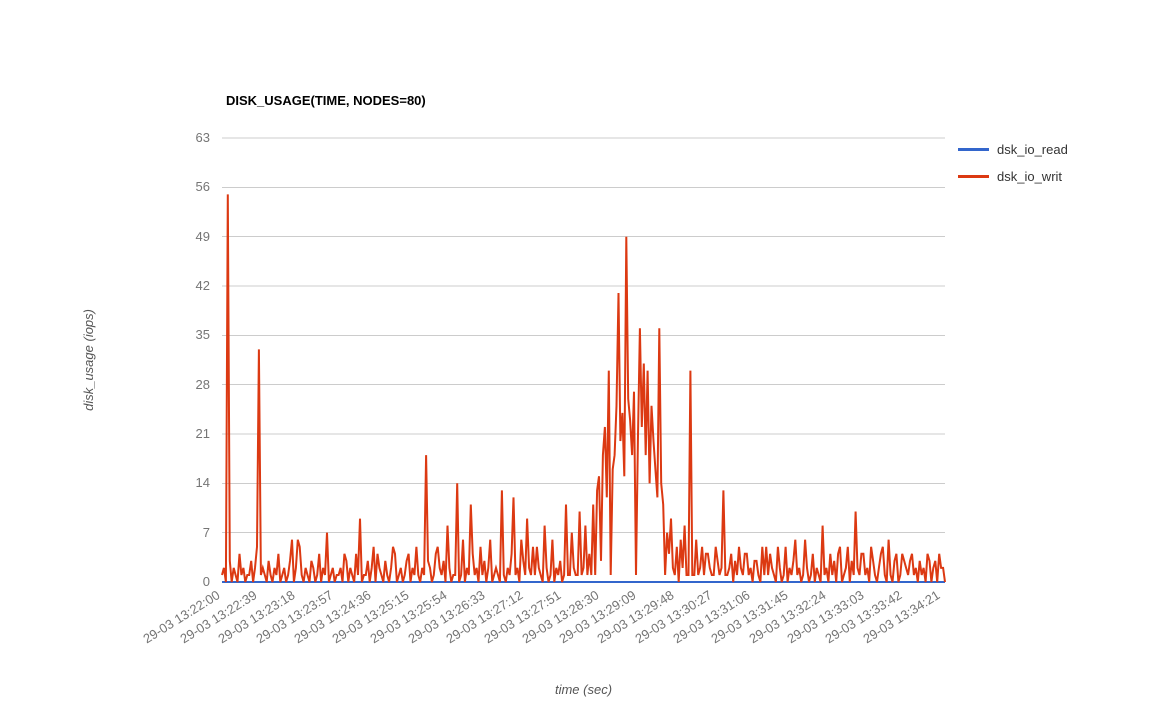 Image resolution: width=1165 pixels, height=720 pixels. I want to click on legend-label-read: dsk_io_read, so click(1032, 149).